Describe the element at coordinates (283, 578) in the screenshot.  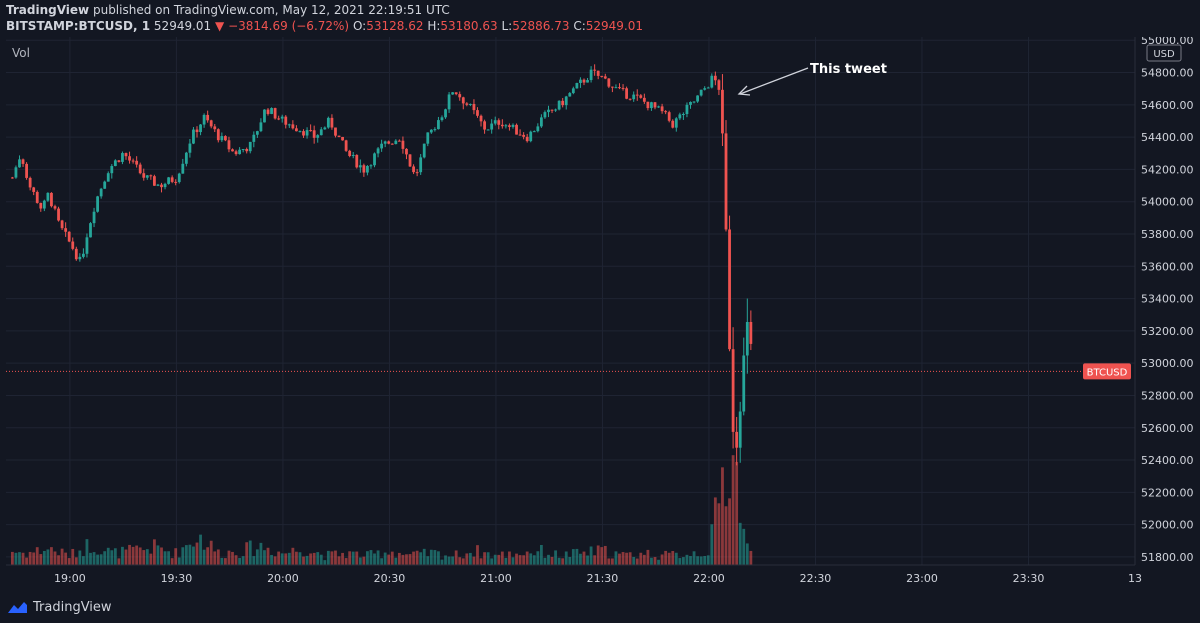
I see `x-tick-label: 20:00` at that location.